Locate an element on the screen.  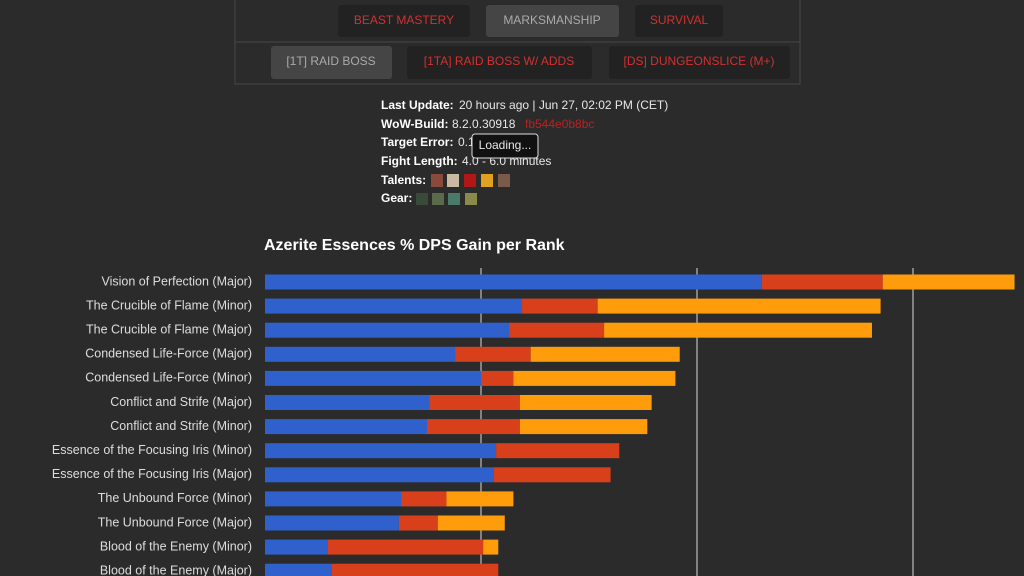
mode-button-label: [1T] RAID BOSS is located at coordinates (330, 61).